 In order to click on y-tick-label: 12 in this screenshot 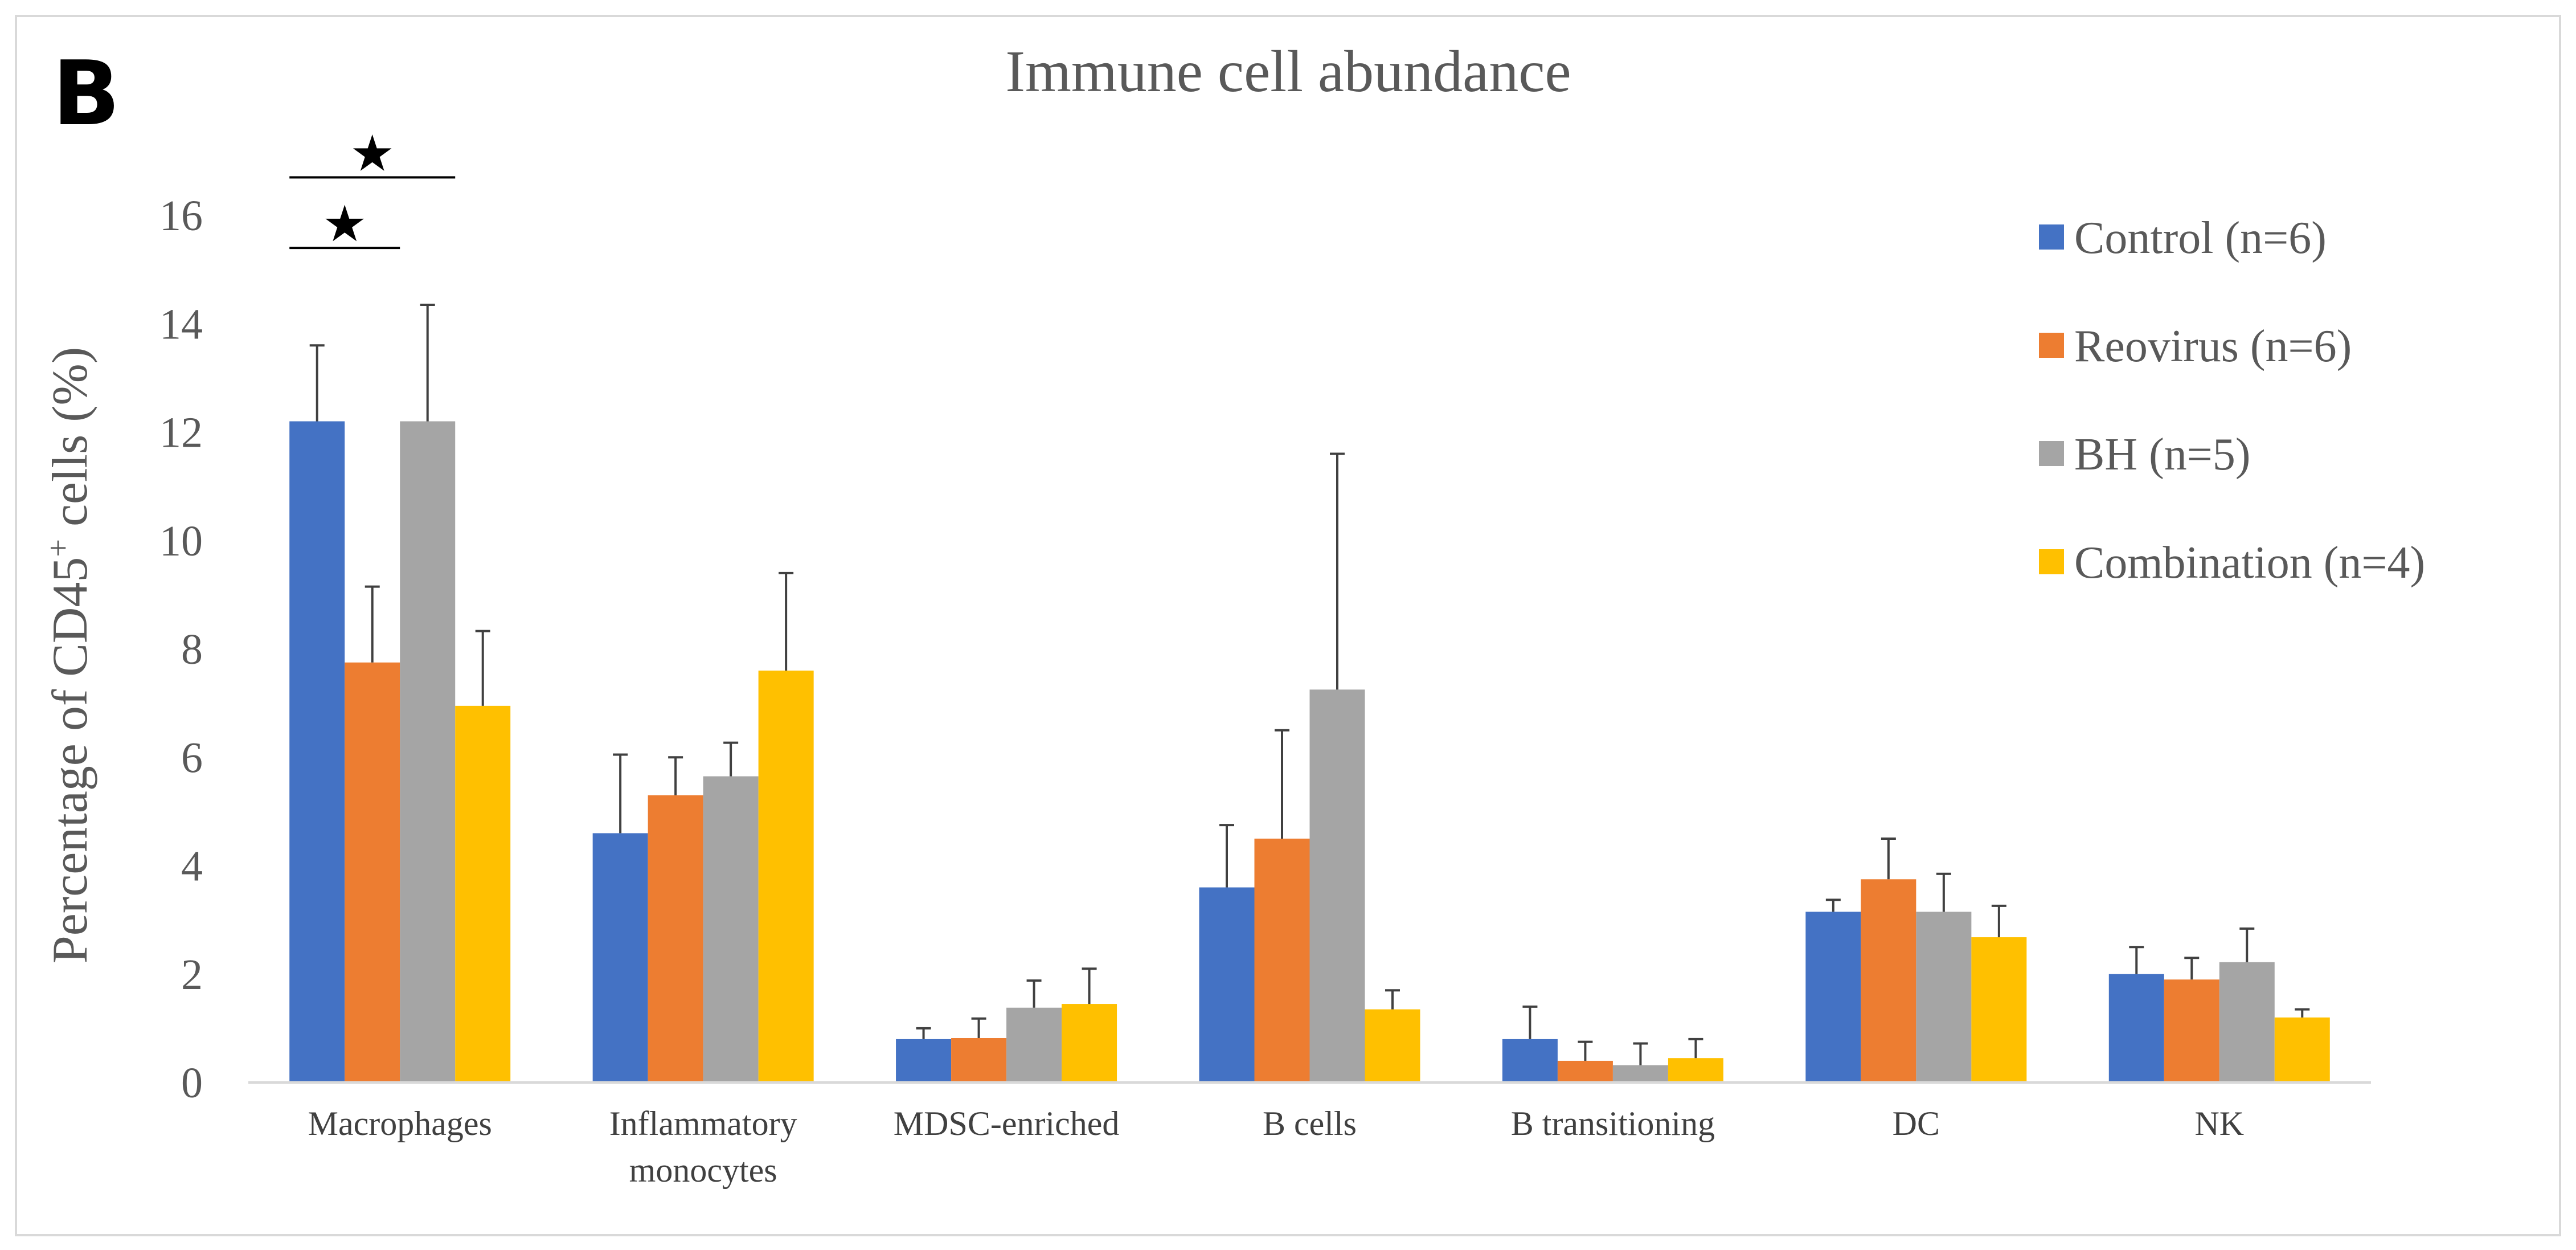, I will do `click(181, 433)`.